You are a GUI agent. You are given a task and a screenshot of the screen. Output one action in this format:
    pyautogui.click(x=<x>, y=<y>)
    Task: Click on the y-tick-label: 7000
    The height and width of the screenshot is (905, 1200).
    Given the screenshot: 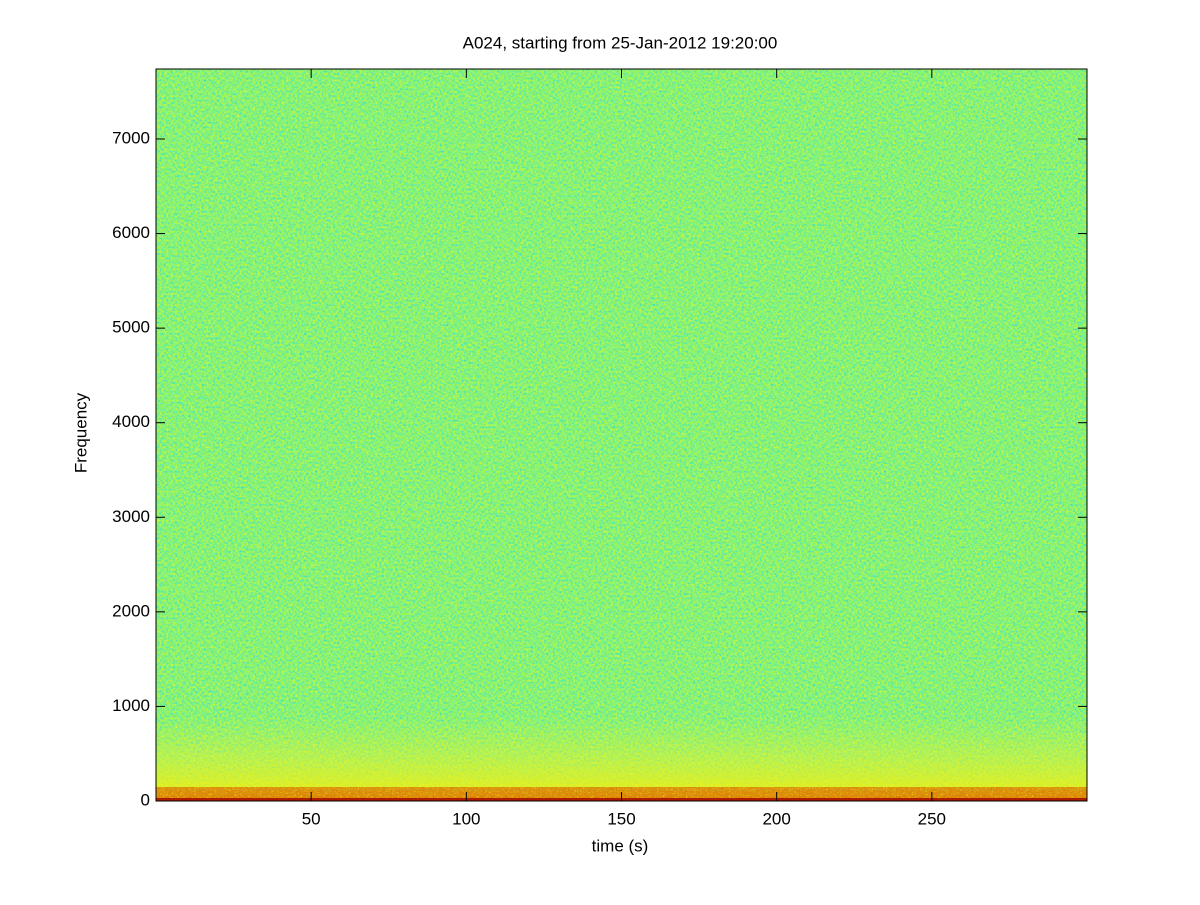 What is the action you would take?
    pyautogui.click(x=131, y=137)
    